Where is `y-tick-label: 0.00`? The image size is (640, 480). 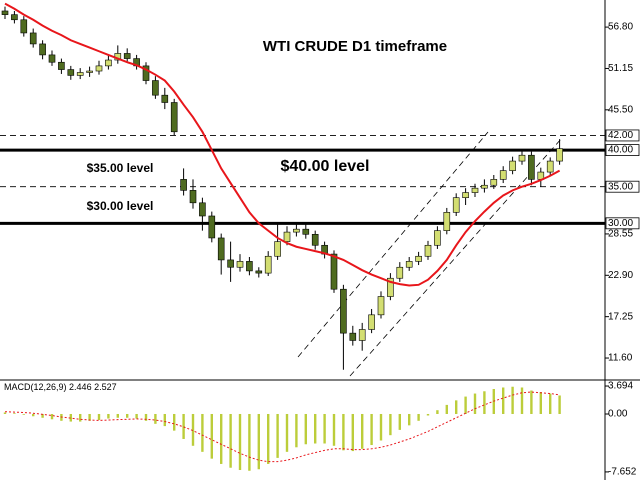 y-tick-label: 0.00 is located at coordinates (618, 414).